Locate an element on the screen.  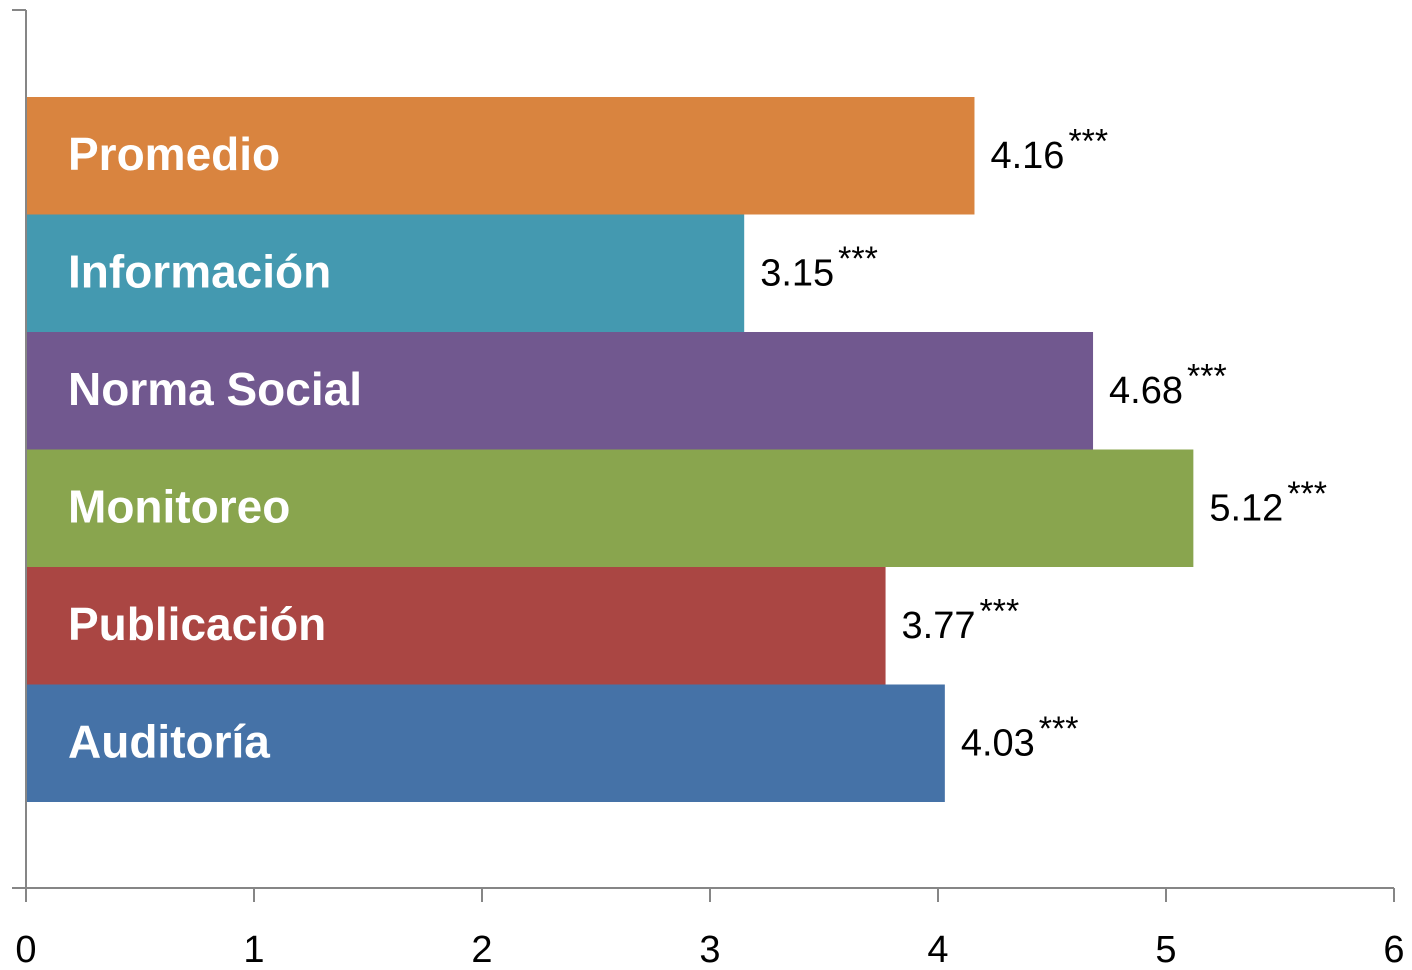
x-tick-label: 0 is located at coordinates (25, 949).